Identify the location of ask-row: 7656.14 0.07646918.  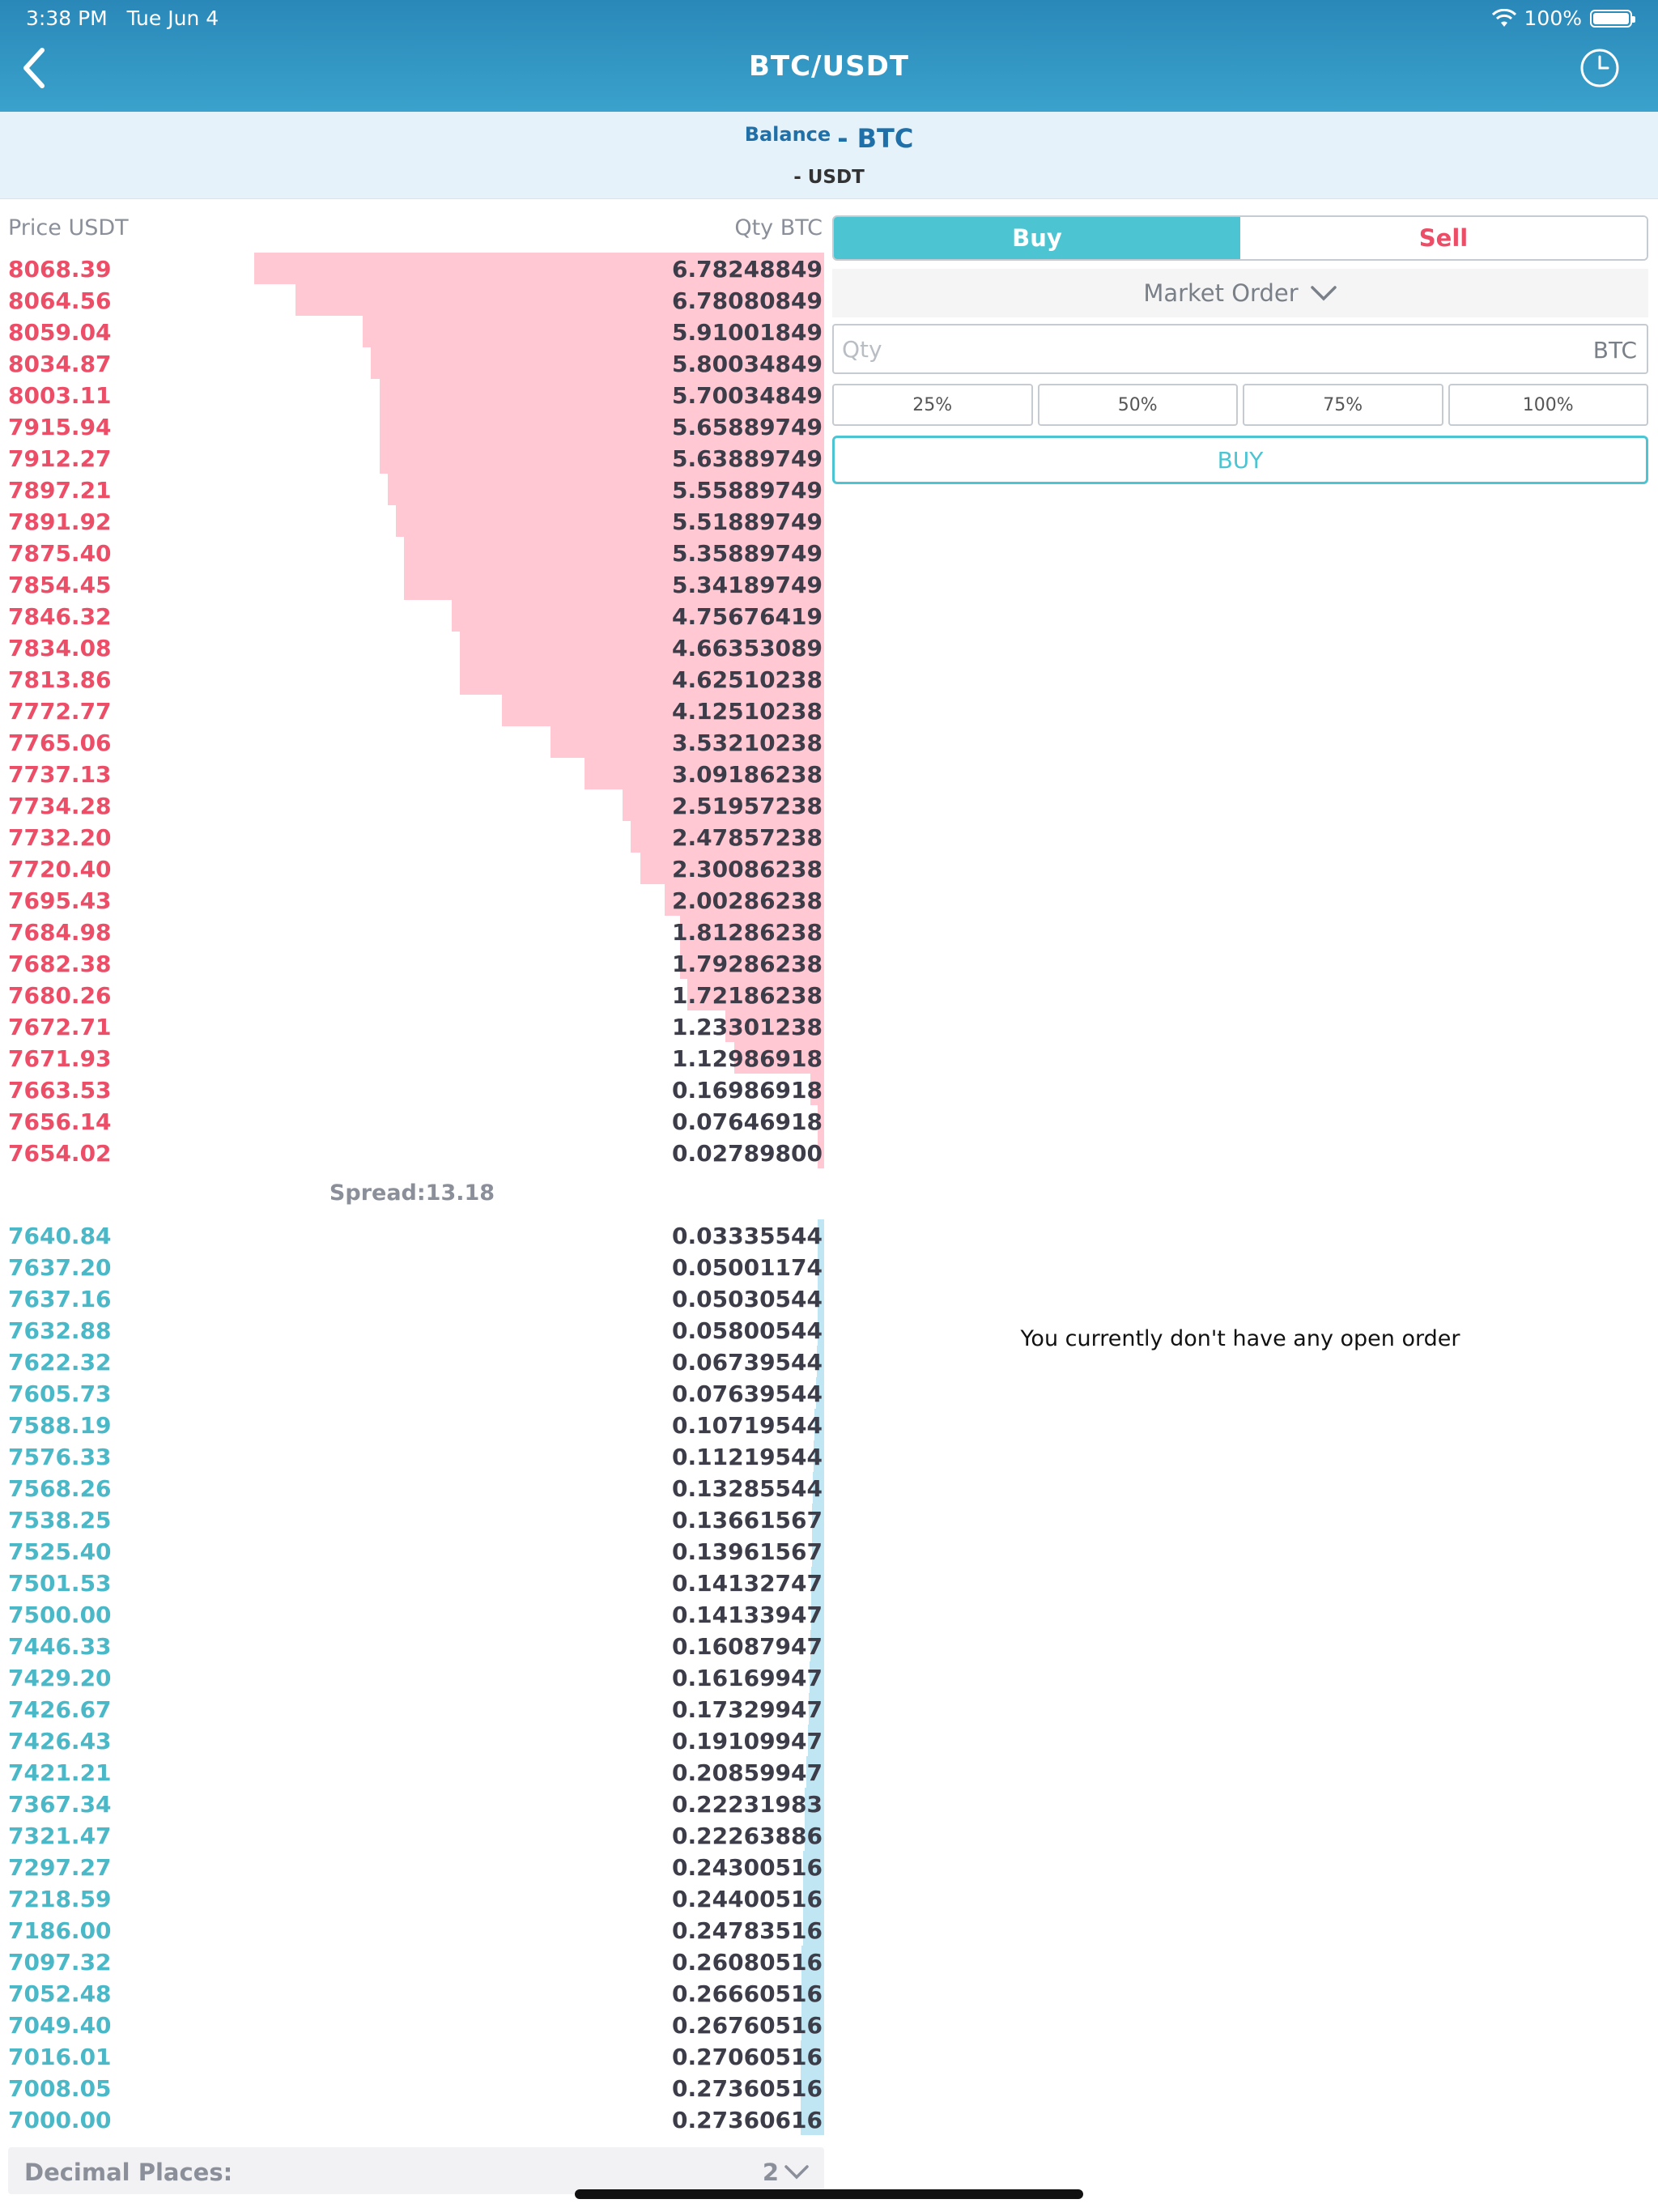
(412, 1121).